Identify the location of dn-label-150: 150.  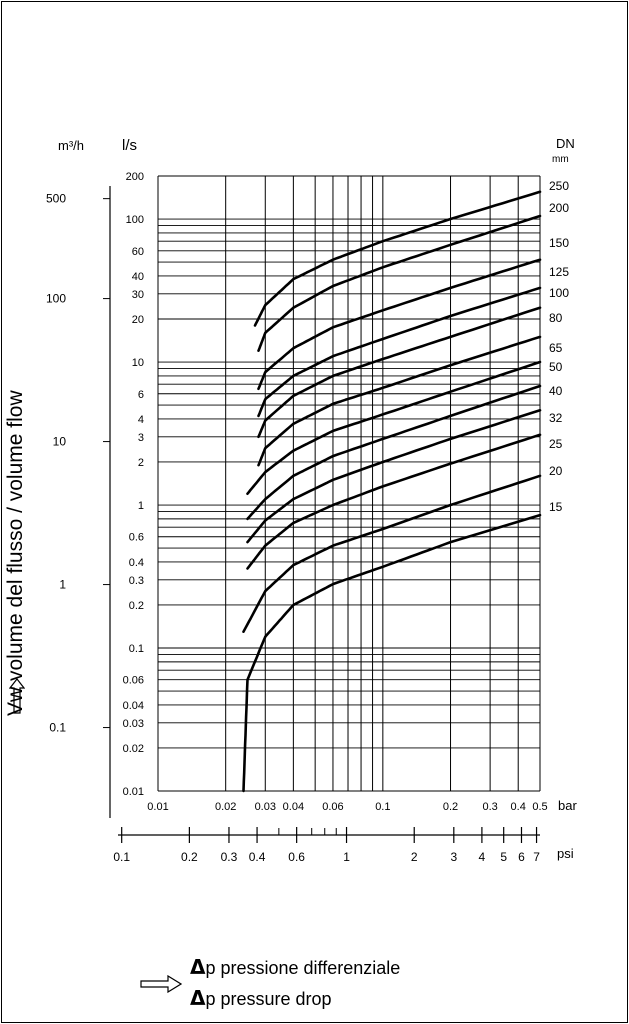
(559, 243).